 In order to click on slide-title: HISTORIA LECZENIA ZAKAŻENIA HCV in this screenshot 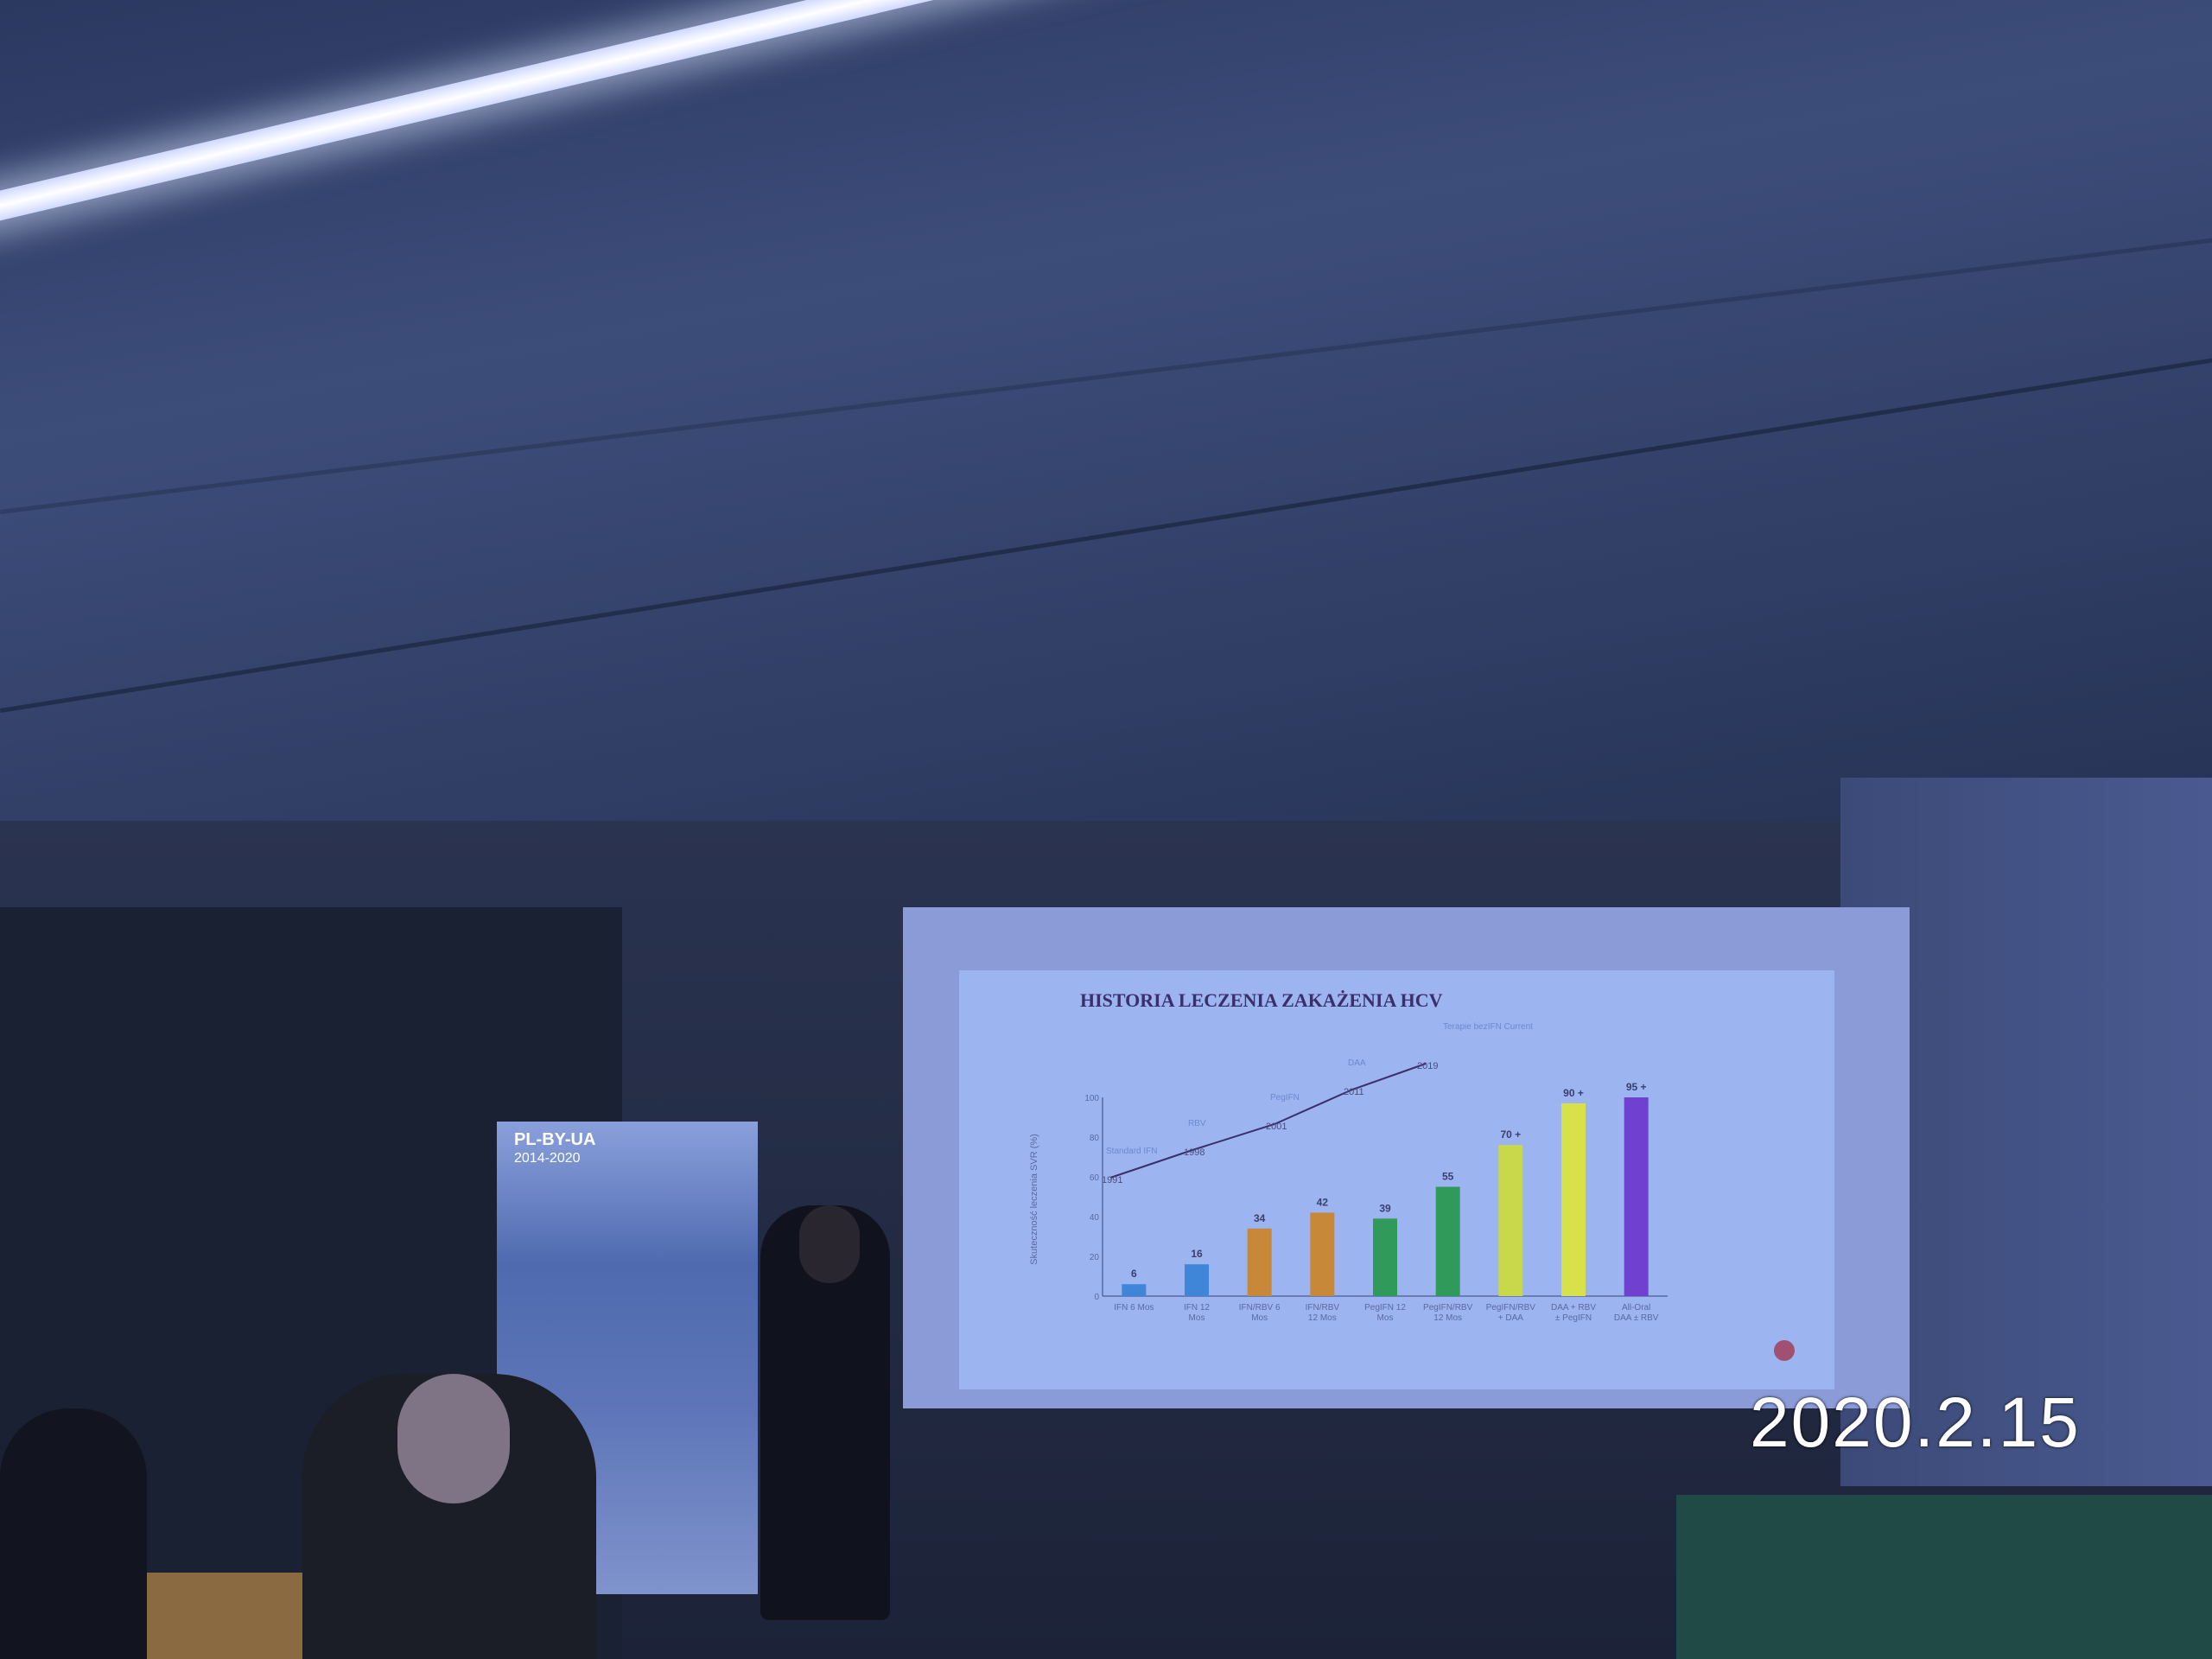, I will do `click(1261, 1000)`.